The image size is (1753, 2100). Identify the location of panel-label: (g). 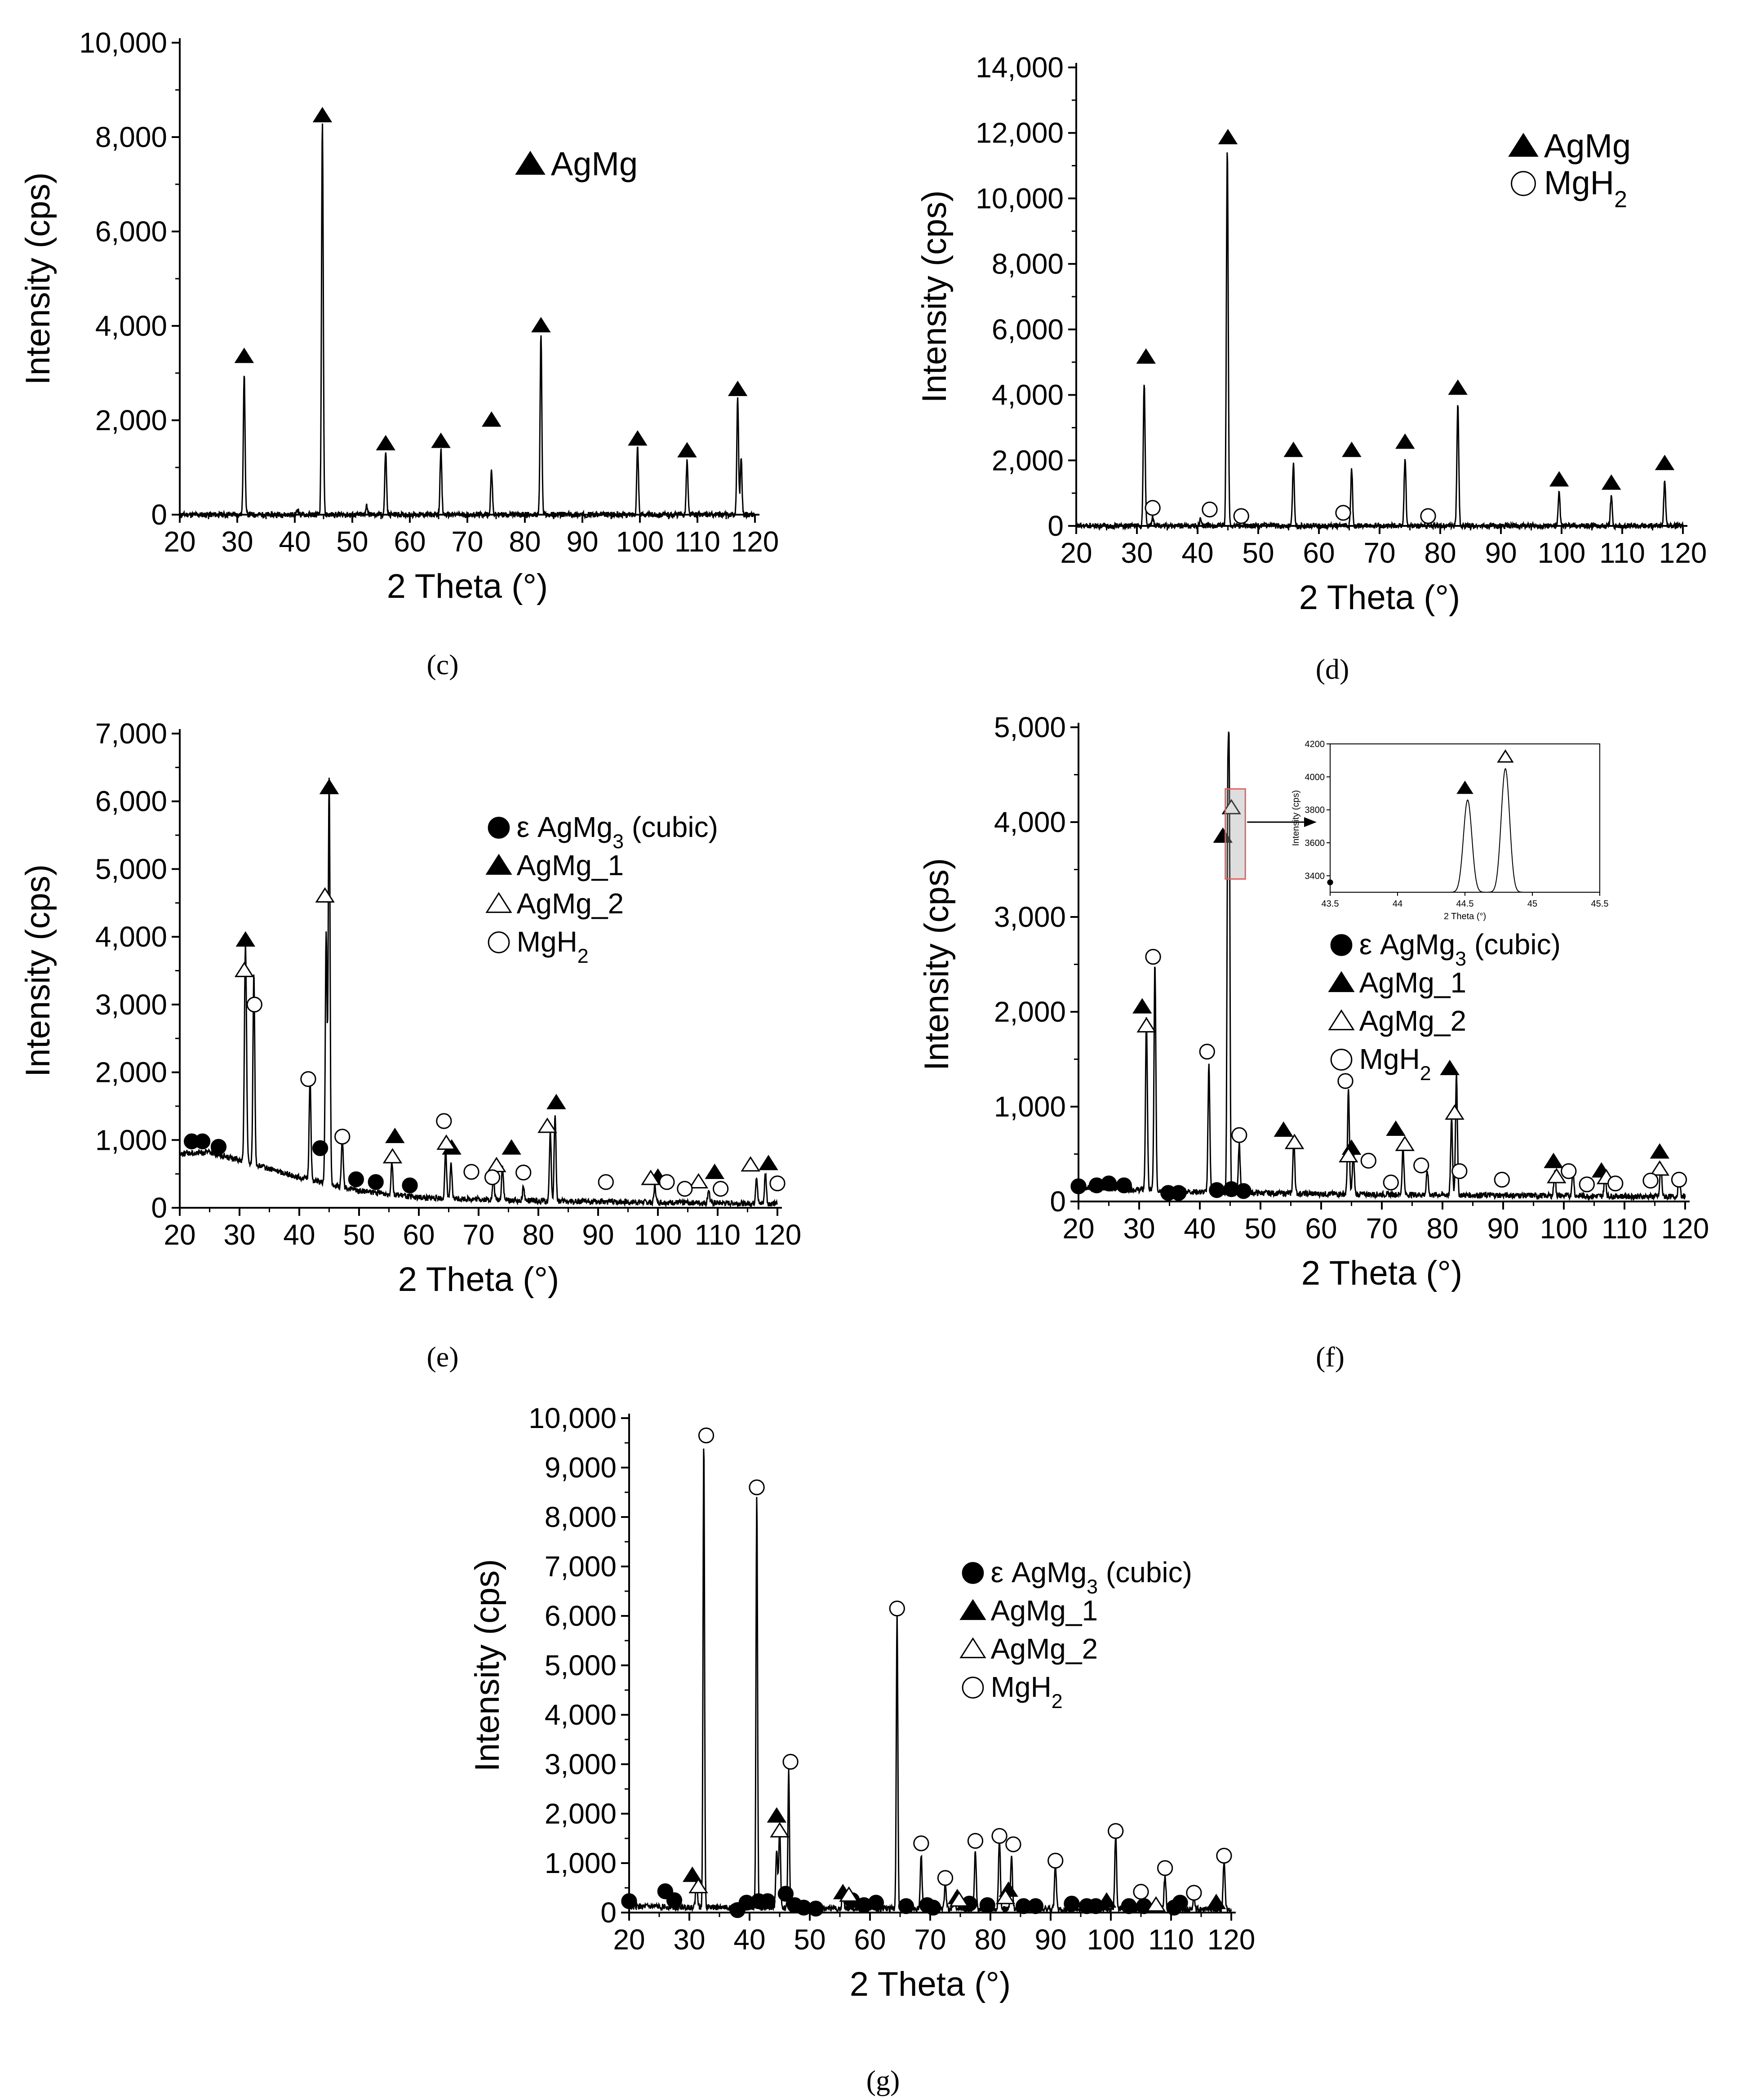
(883, 2080).